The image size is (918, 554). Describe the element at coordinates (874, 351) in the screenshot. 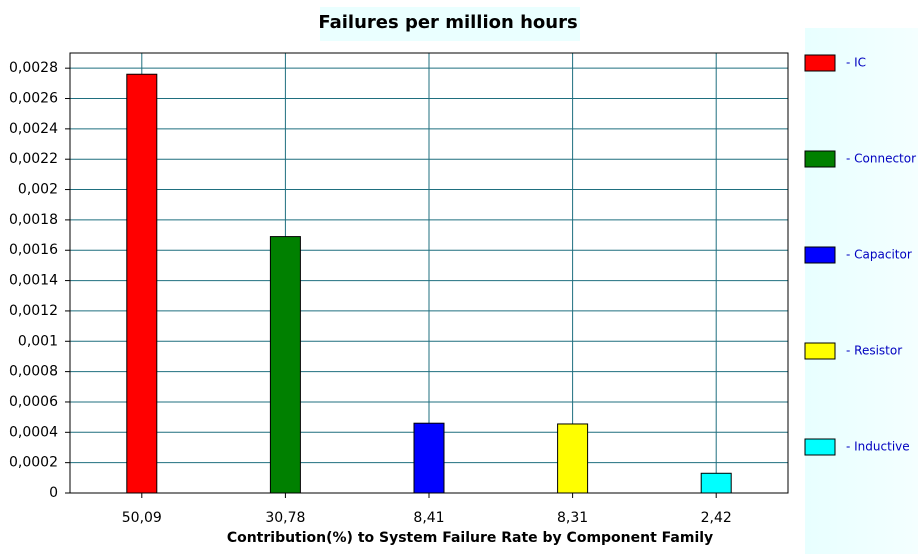

I see `legend-label: - Resistor` at that location.